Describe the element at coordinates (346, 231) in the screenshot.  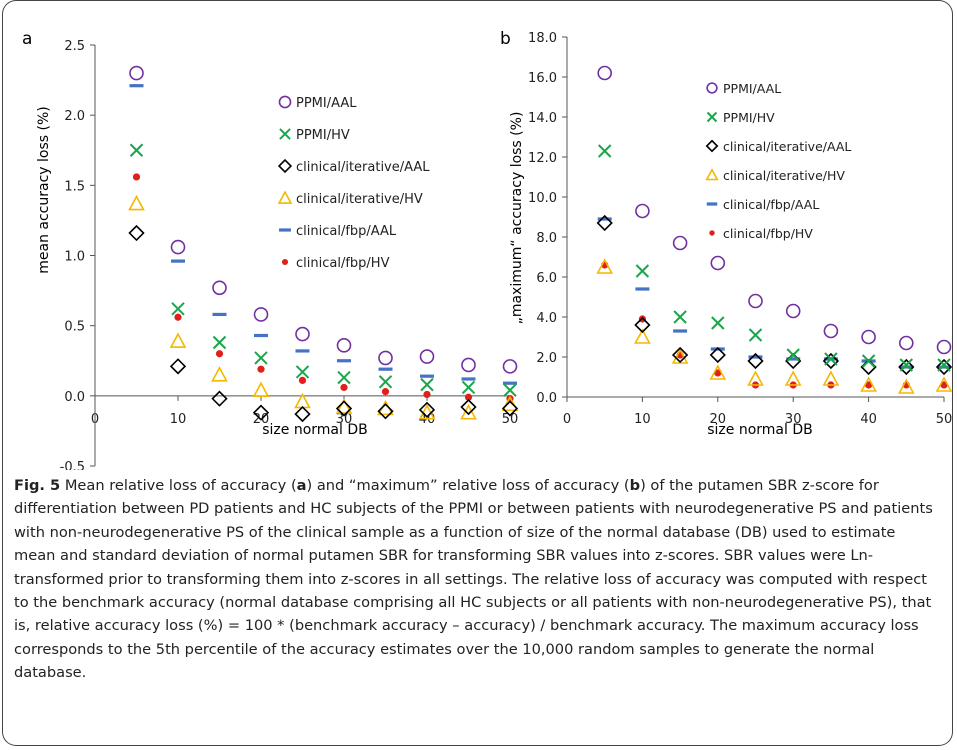
I see `panel-a-legend-label: clinical/fbp/AAL` at that location.